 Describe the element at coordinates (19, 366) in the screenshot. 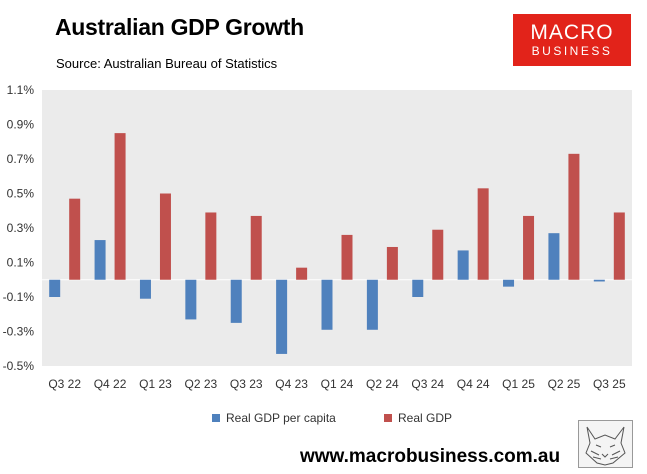

I see `y-tick-label: -0.5%` at that location.